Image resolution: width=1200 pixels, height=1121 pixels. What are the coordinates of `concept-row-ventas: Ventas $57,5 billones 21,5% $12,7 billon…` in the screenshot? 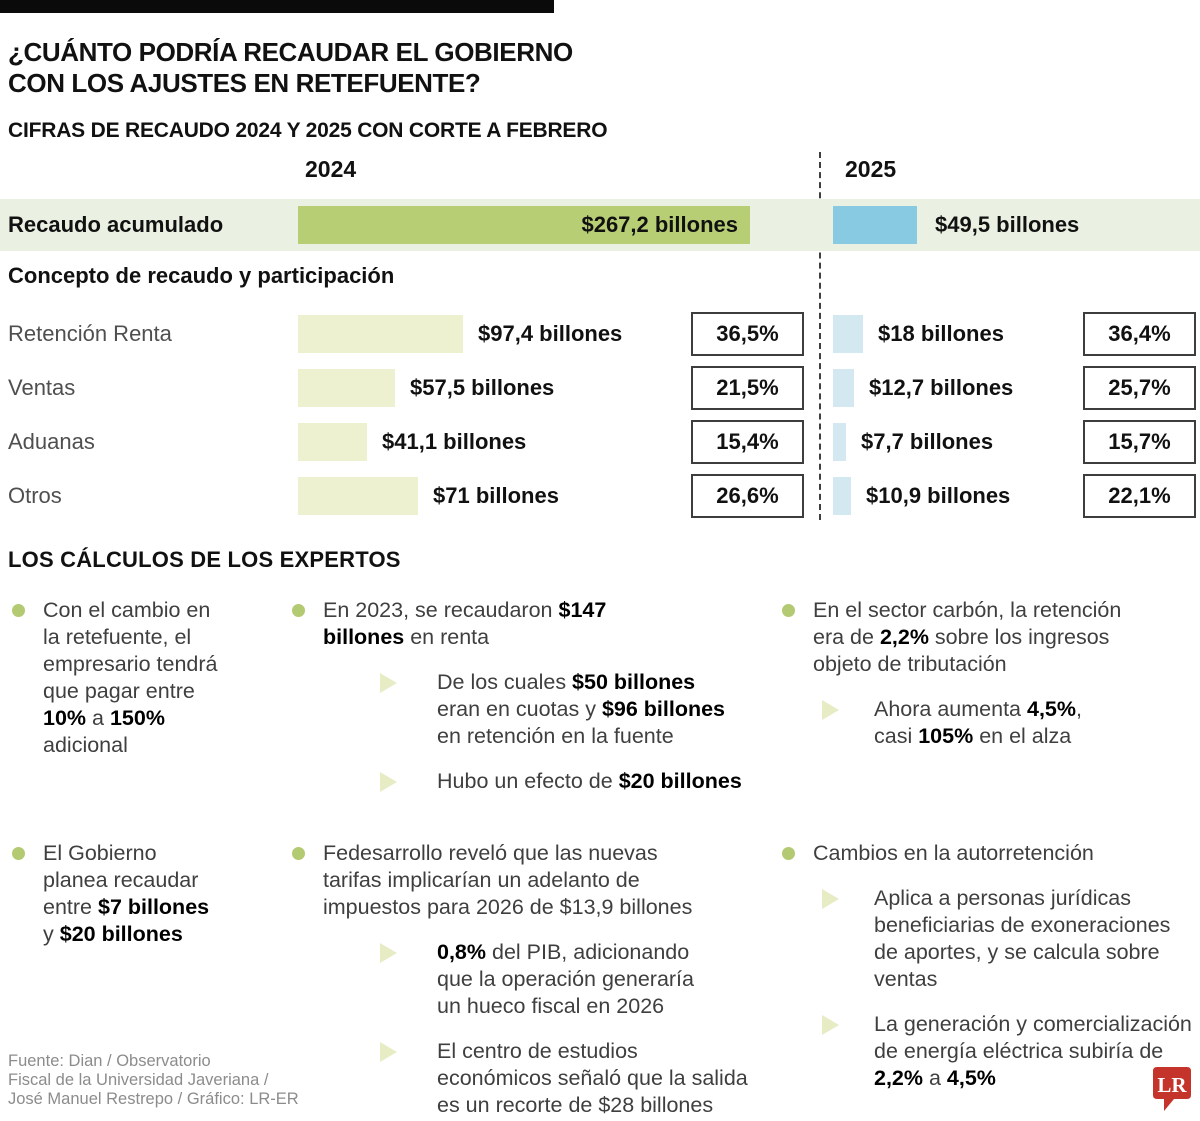 It's located at (600, 389).